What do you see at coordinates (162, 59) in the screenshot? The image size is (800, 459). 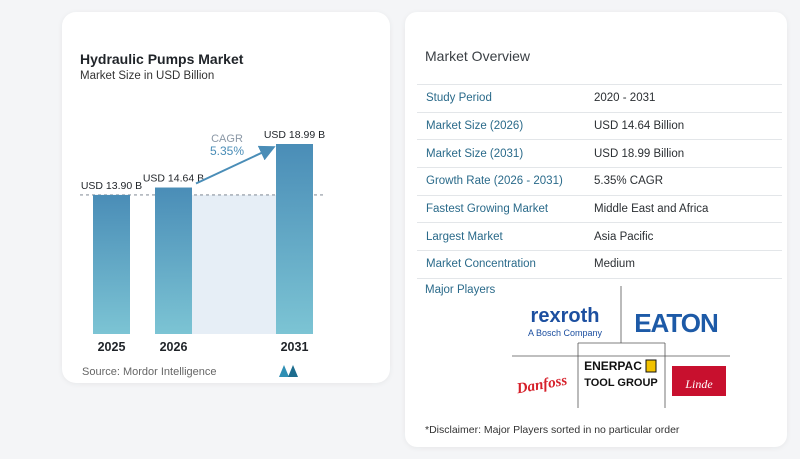 I see `chart-title: Hydraulic Pumps Market` at bounding box center [162, 59].